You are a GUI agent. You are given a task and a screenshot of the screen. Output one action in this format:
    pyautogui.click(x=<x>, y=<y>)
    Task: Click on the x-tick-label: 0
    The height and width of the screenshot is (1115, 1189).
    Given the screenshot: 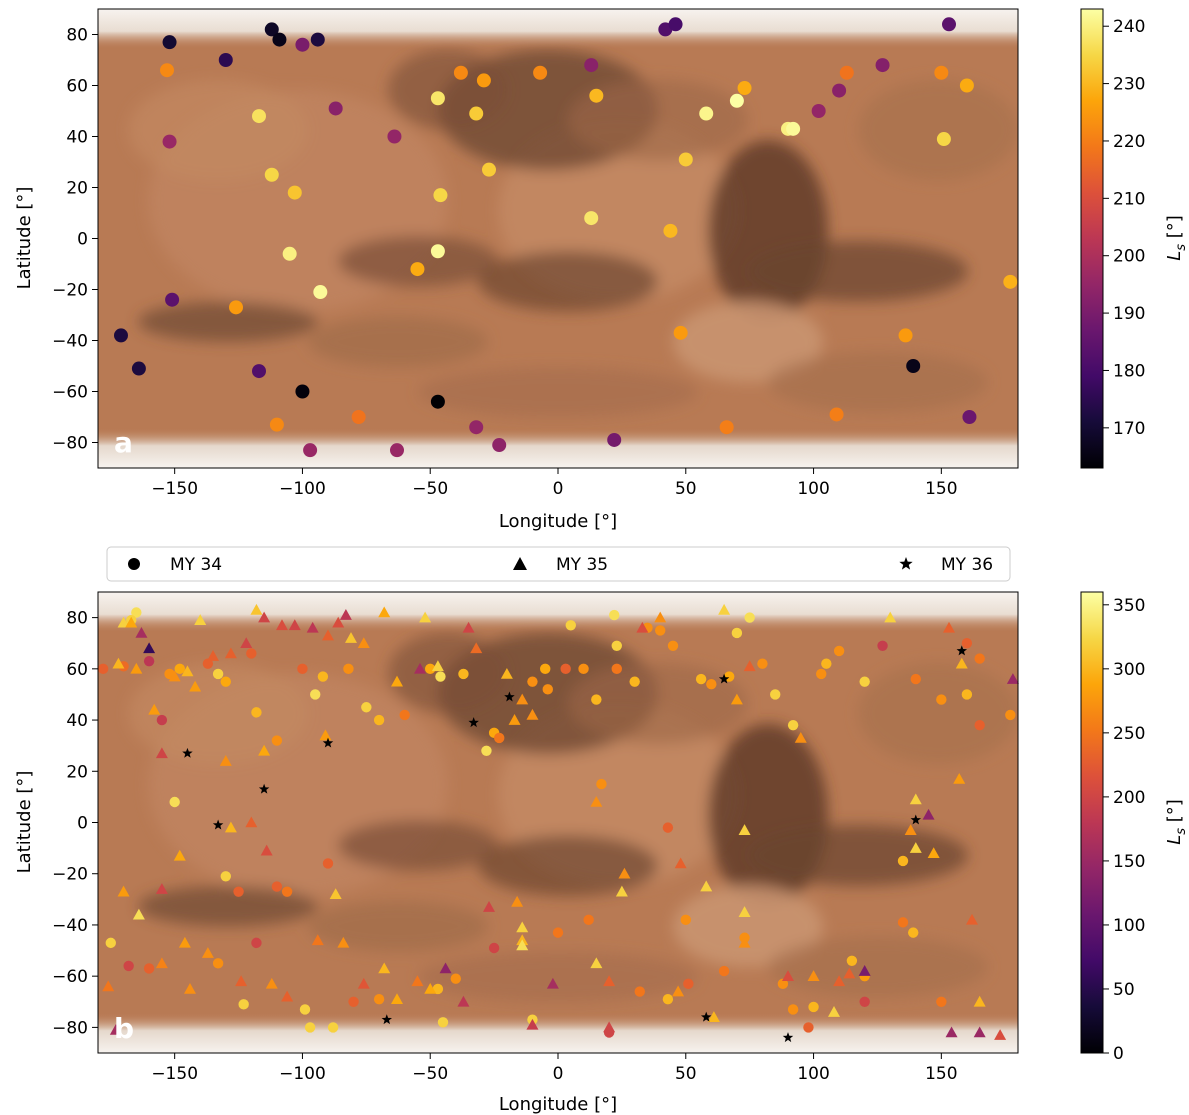 What is the action you would take?
    pyautogui.click(x=558, y=489)
    